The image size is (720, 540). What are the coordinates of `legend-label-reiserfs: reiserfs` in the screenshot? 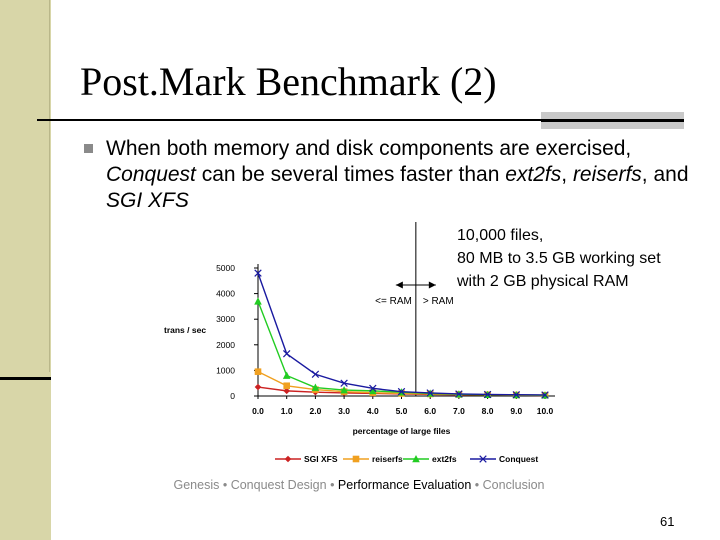 It's located at (387, 459).